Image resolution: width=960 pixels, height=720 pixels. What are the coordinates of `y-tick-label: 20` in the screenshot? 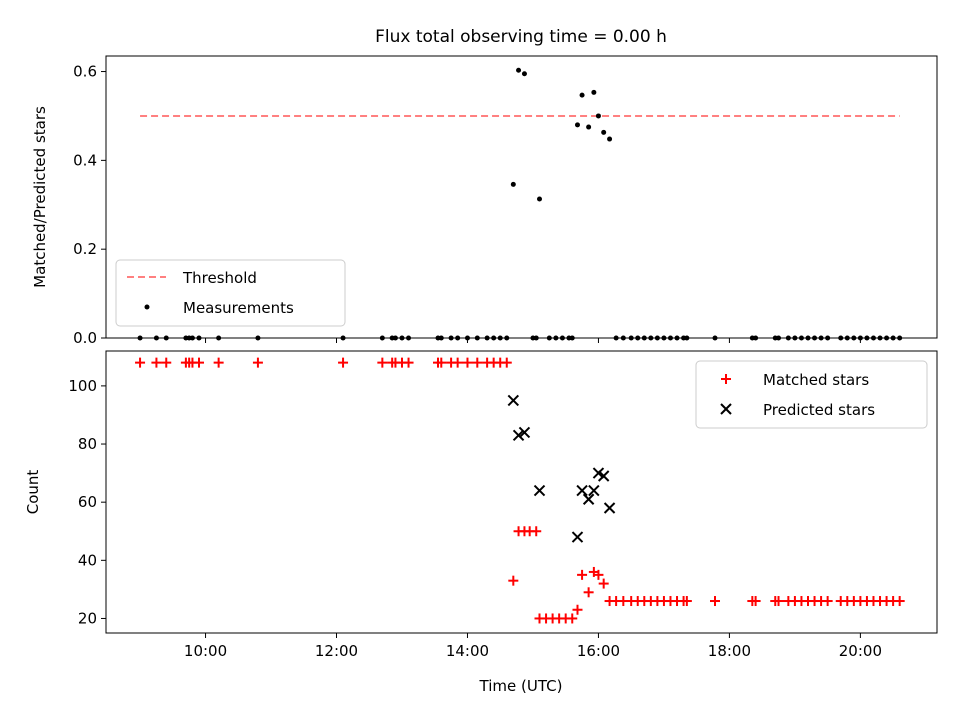 It's located at (87, 618).